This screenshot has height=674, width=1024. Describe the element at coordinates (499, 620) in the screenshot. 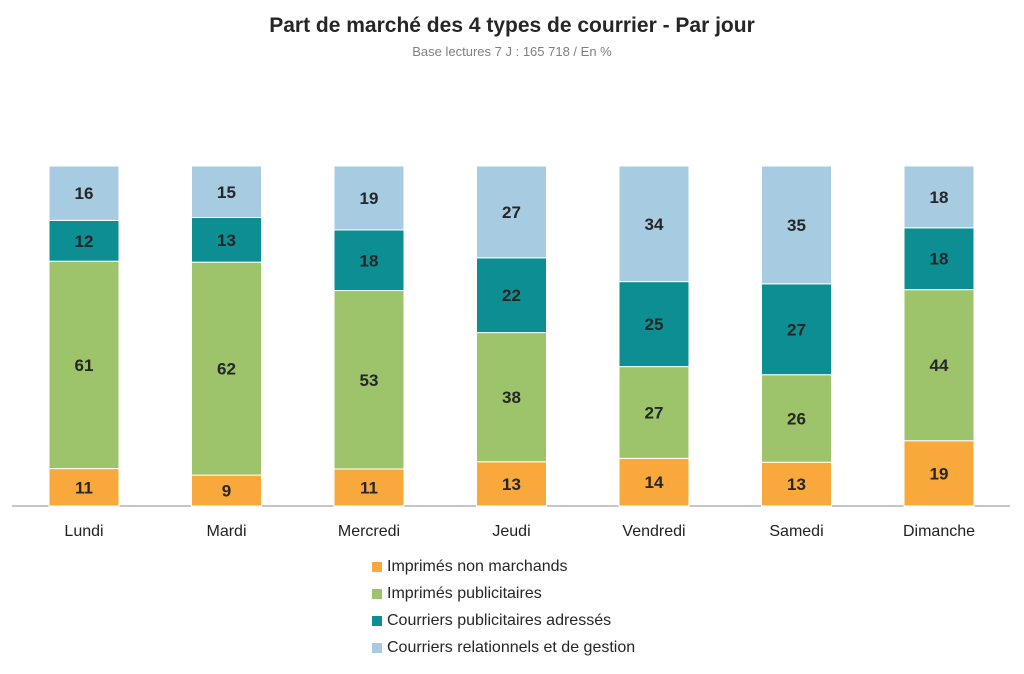

I see `legend-label: Courriers publicitaires adressés` at that location.